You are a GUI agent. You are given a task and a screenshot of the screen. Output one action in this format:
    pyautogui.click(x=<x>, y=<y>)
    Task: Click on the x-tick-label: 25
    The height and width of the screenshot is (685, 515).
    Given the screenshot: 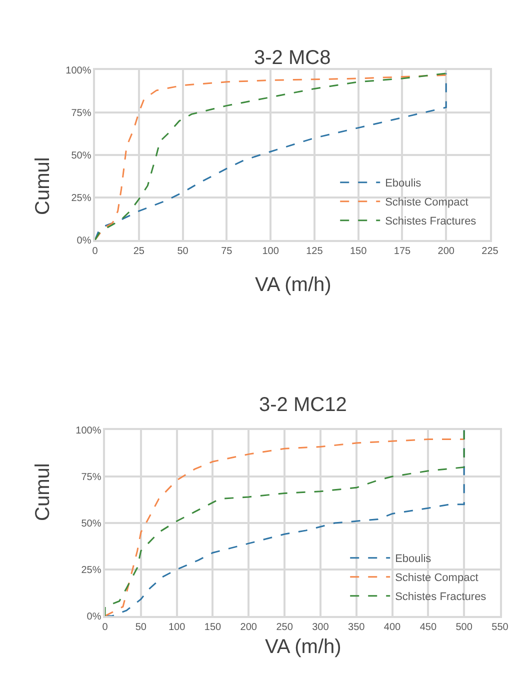 What is the action you would take?
    pyautogui.click(x=139, y=251)
    